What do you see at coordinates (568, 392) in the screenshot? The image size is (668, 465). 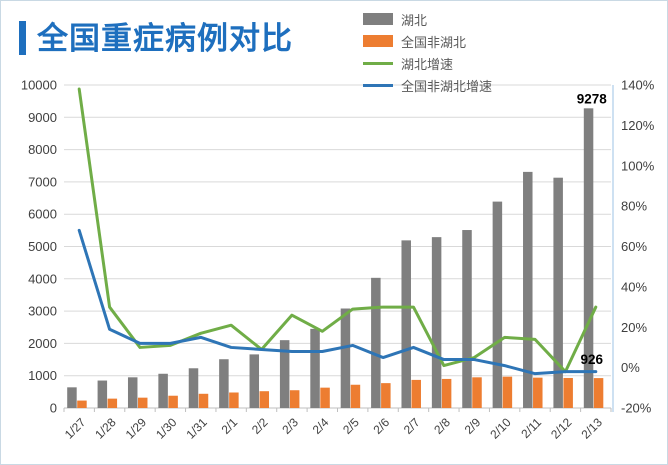 I see `bar-non-hubei-2/12` at bounding box center [568, 392].